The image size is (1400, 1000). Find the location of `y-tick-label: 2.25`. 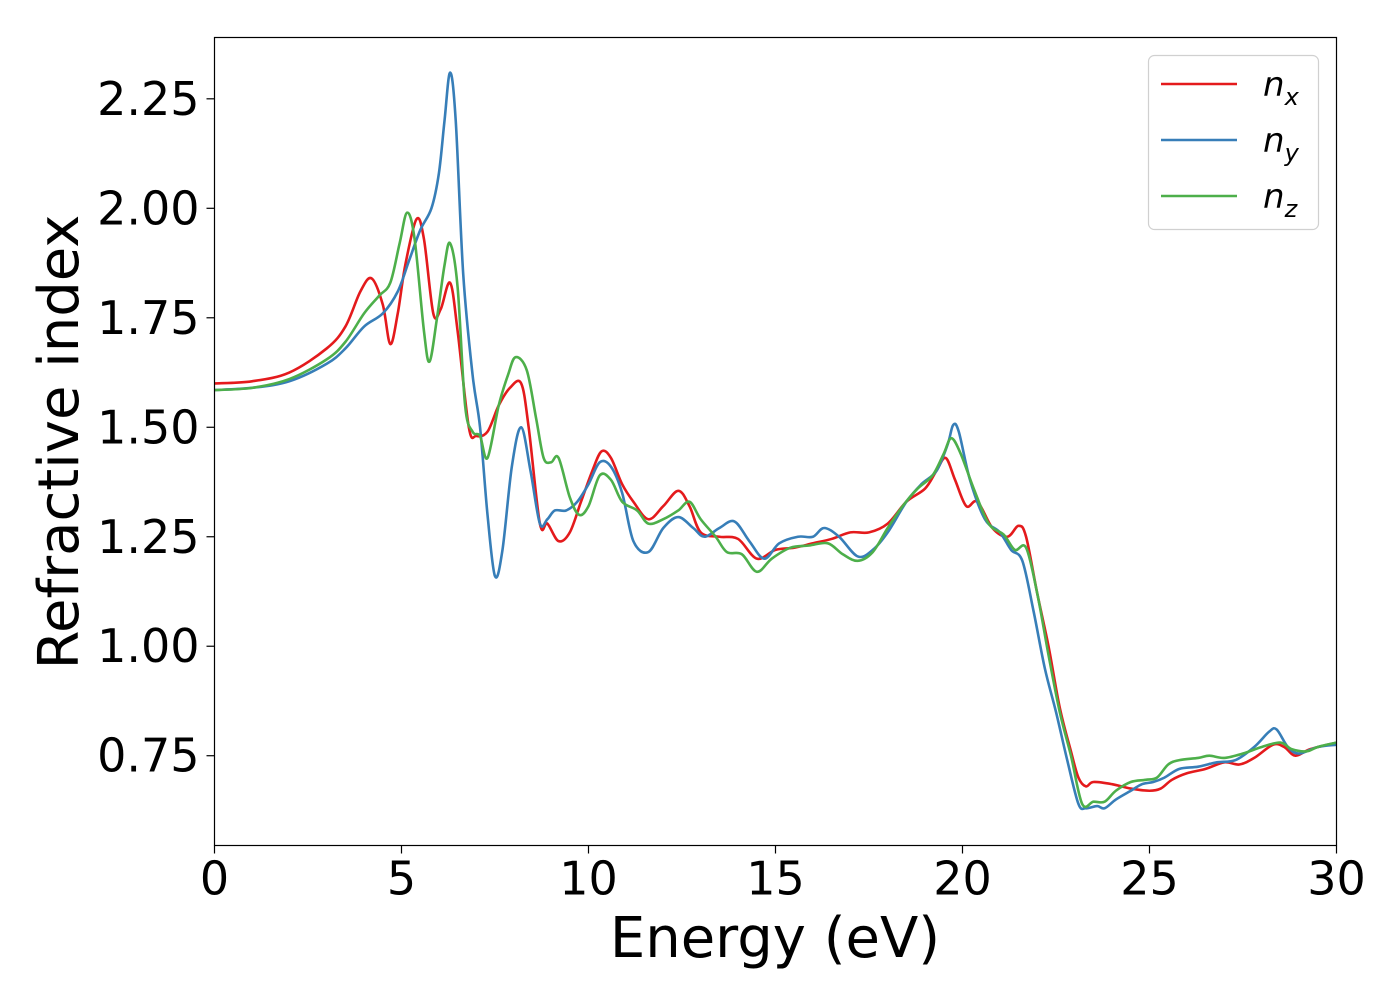

y-tick-label: 2.25 is located at coordinates (148, 99).